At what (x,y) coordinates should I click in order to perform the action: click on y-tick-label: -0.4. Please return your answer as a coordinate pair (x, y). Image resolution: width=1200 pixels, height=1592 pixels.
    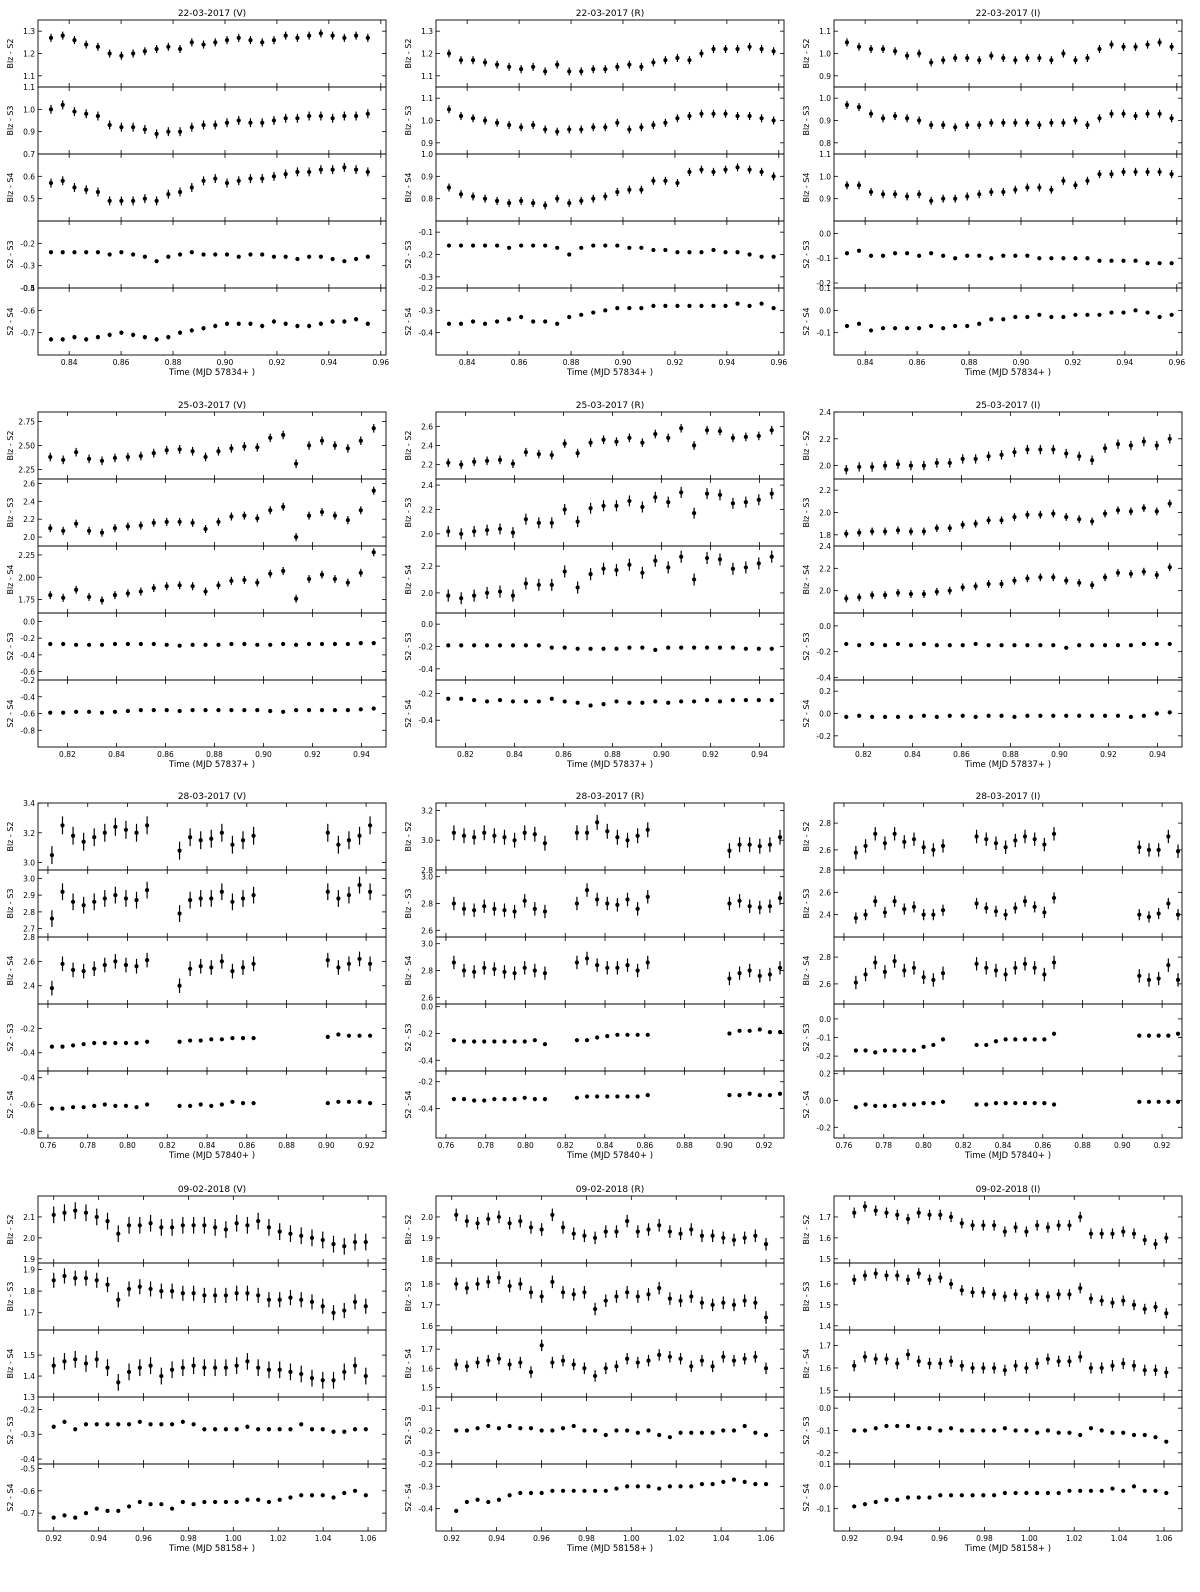
    Looking at the image, I should click on (27, 1053).